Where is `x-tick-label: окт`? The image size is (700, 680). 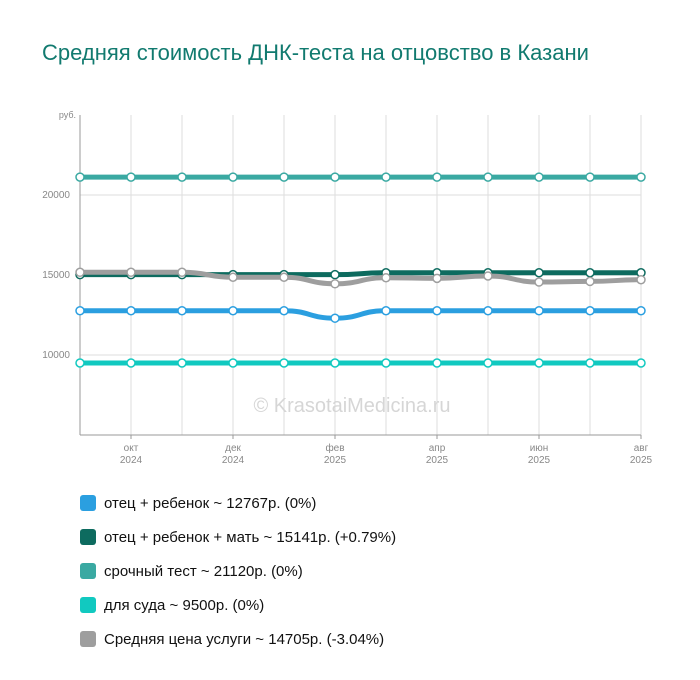 x-tick-label: окт is located at coordinates (131, 448).